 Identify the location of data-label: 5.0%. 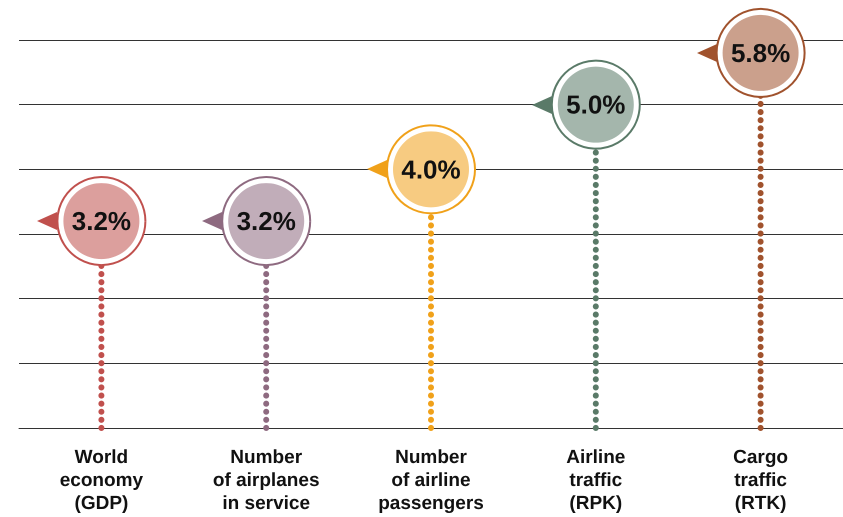
(596, 105).